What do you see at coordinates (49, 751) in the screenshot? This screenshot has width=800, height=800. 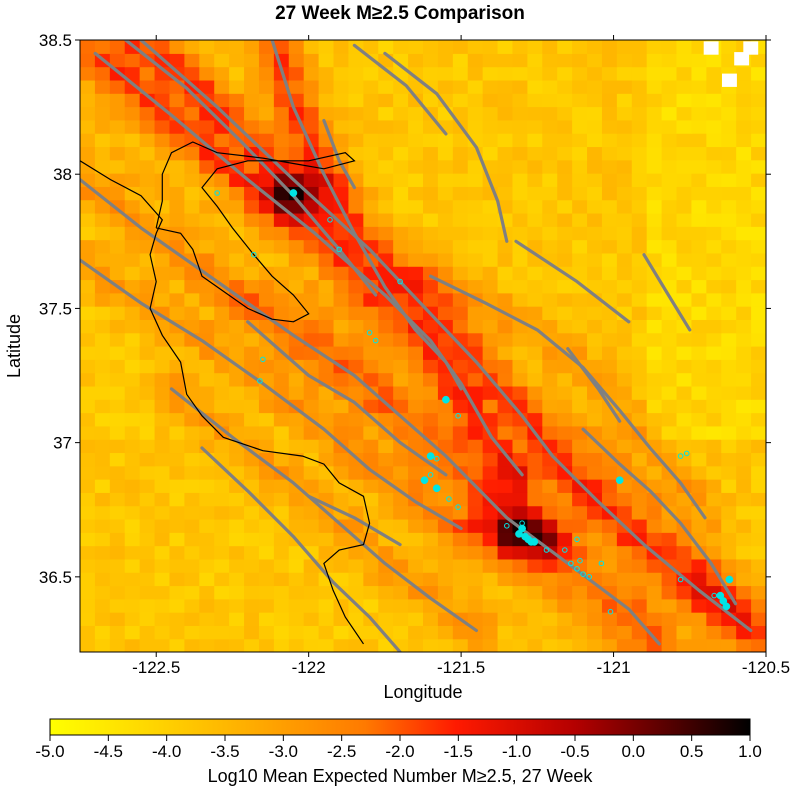 I see `colorbar-tick-label: -5.0` at bounding box center [49, 751].